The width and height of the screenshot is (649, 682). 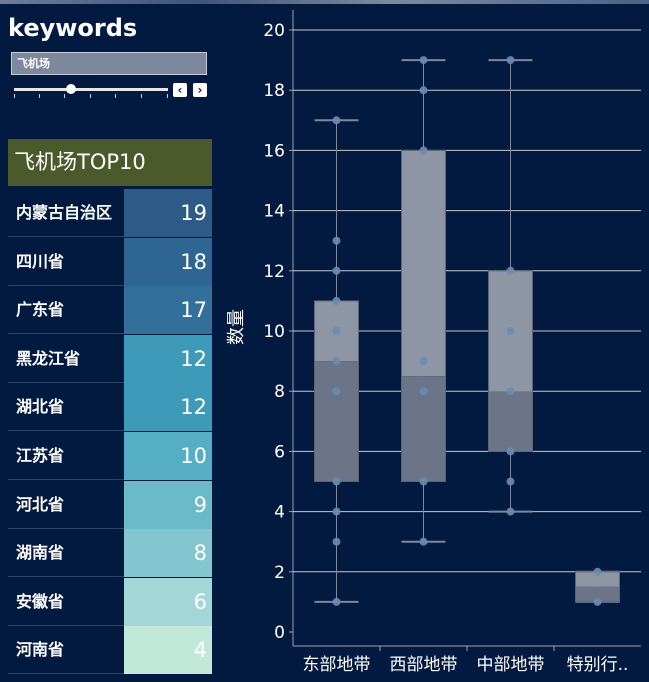 I want to click on y-tick-label: 6, so click(x=279, y=452).